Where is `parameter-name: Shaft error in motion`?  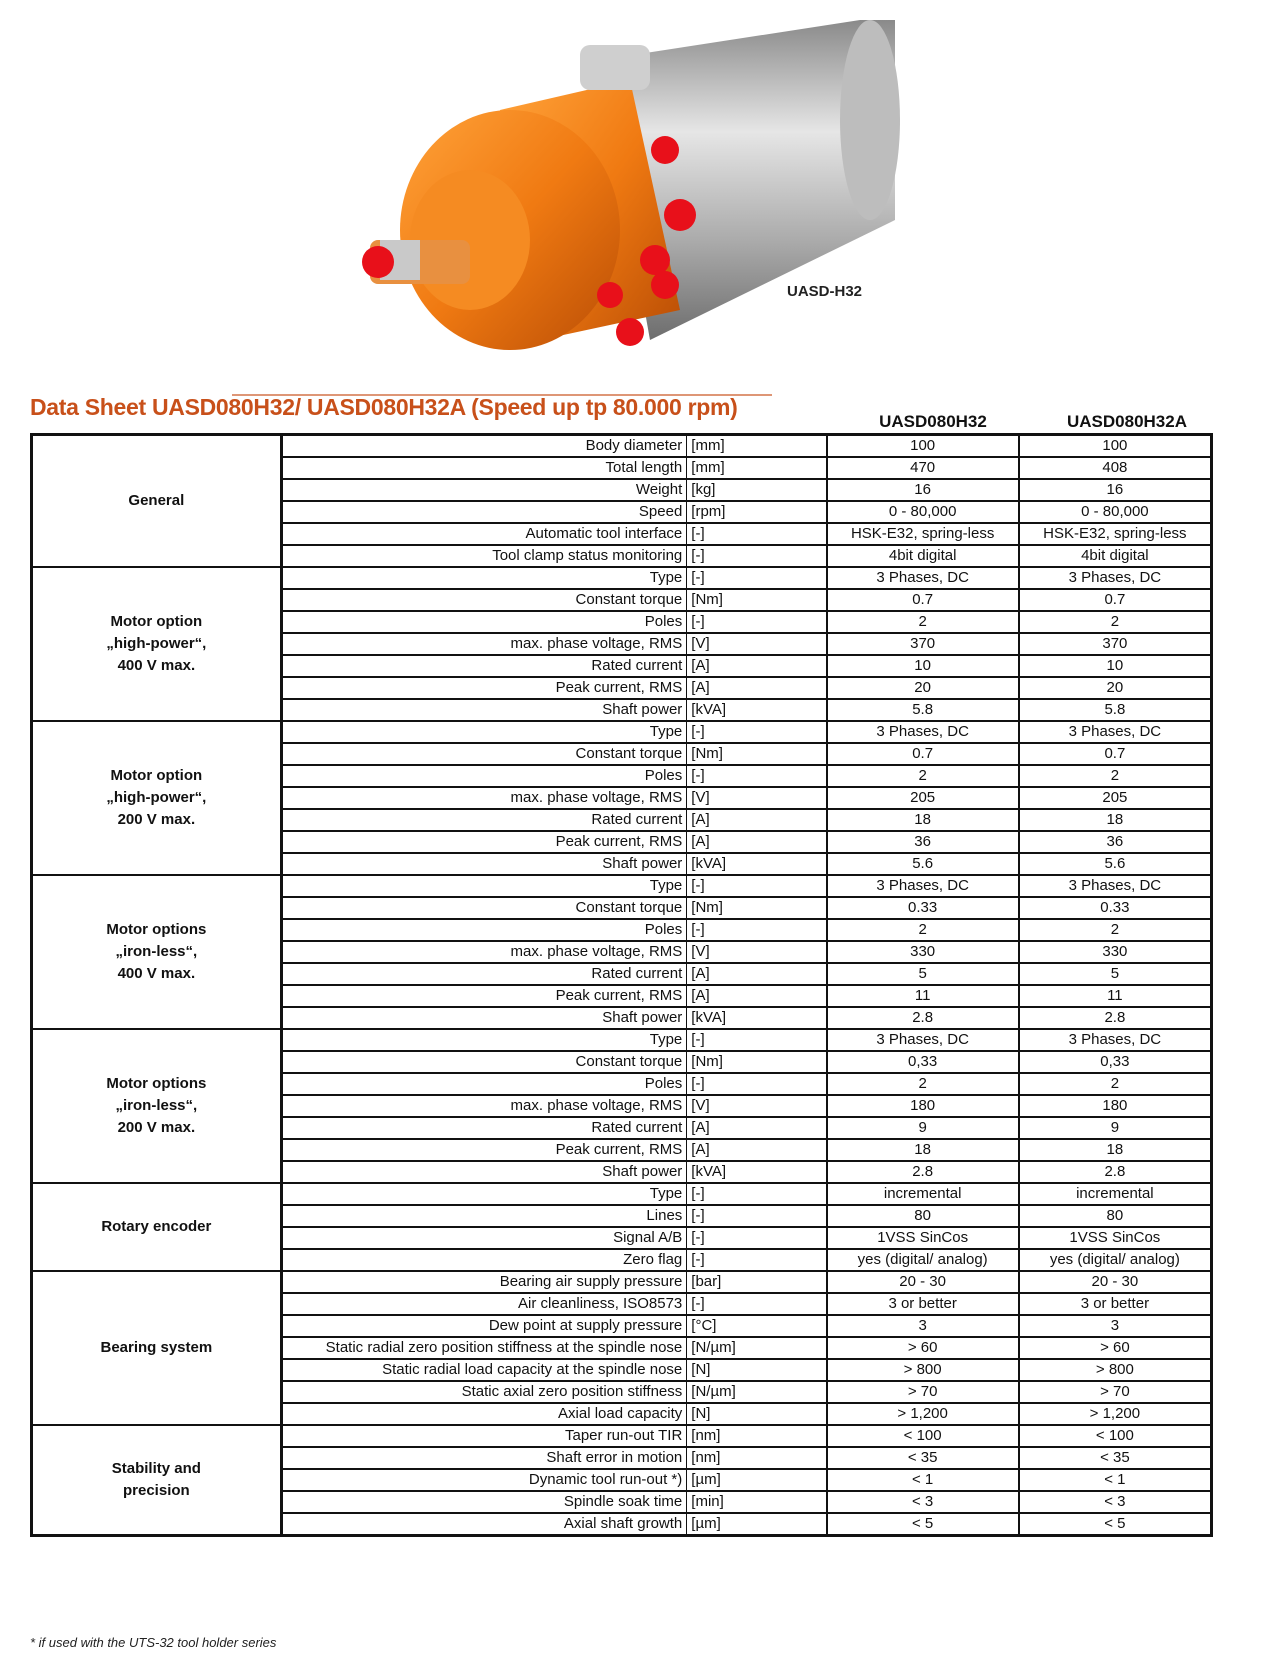 parameter-name: Shaft error in motion is located at coordinates (484, 1458).